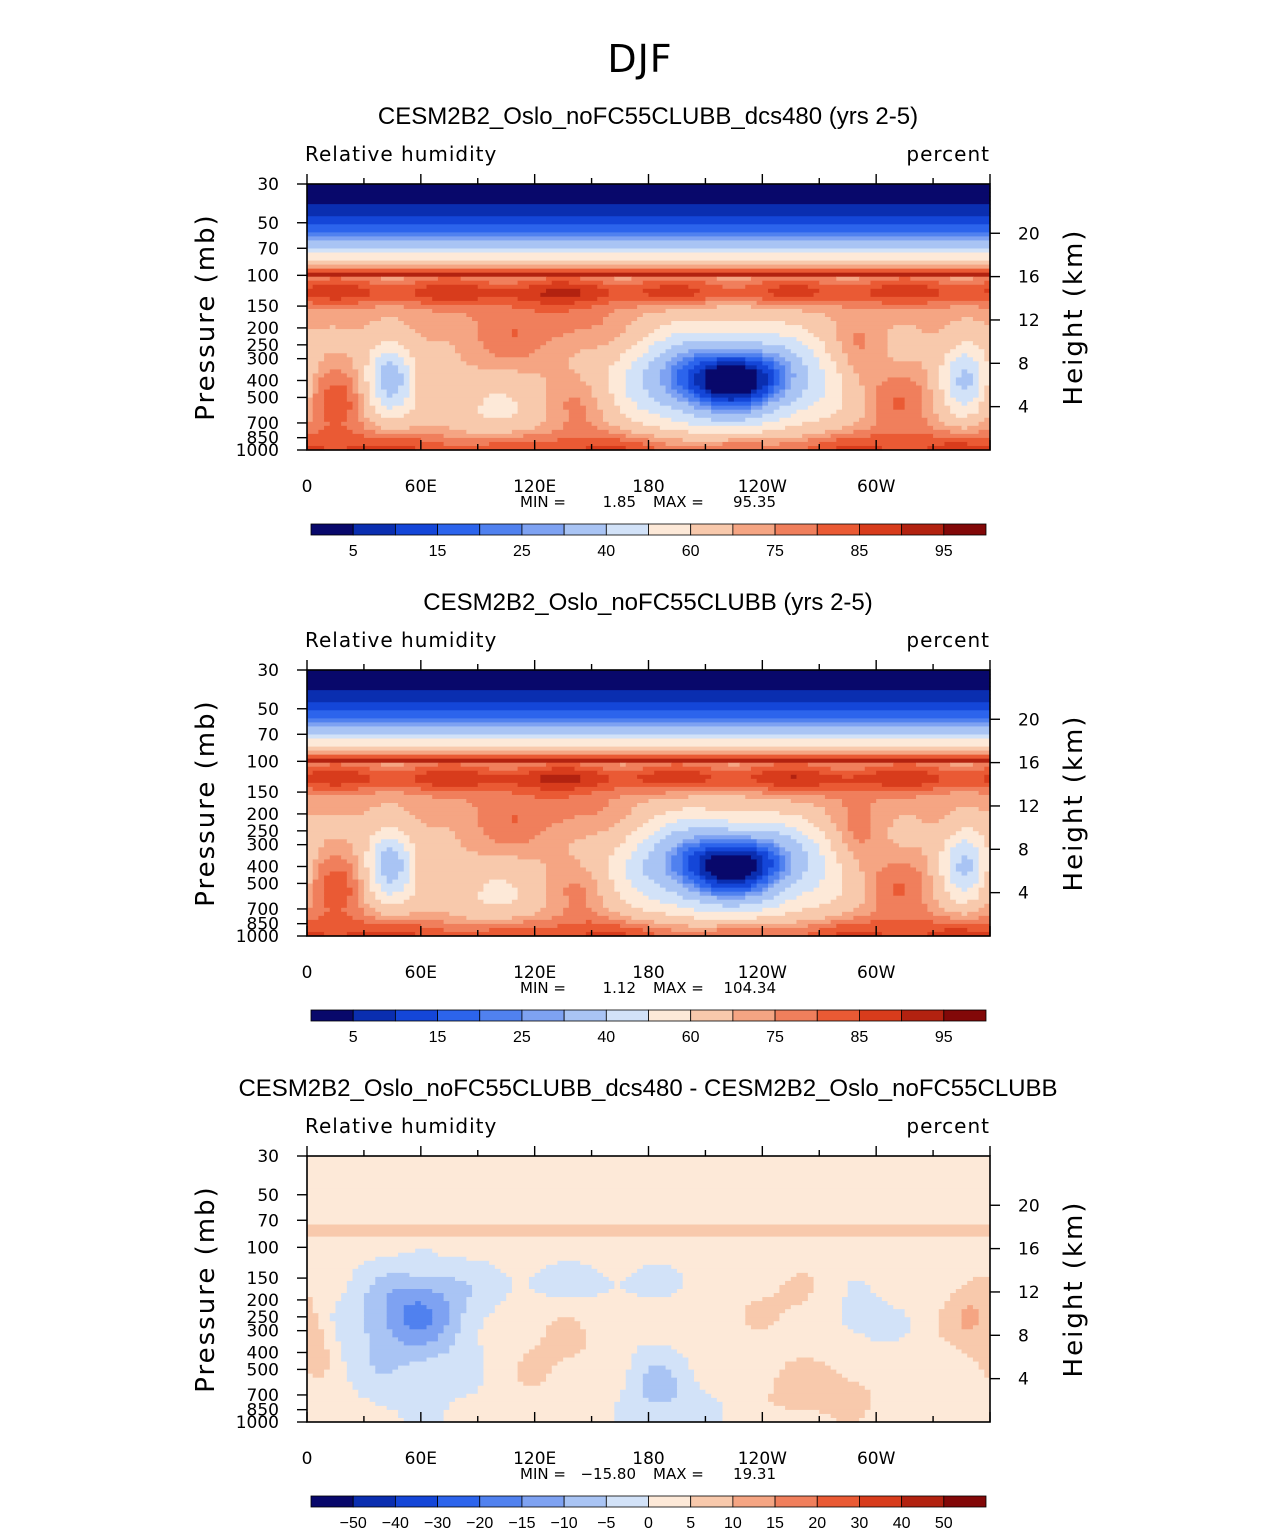 The image size is (1285, 1531). Describe the element at coordinates (257, 451) in the screenshot. I see `y-tick-label: 1000` at that location.